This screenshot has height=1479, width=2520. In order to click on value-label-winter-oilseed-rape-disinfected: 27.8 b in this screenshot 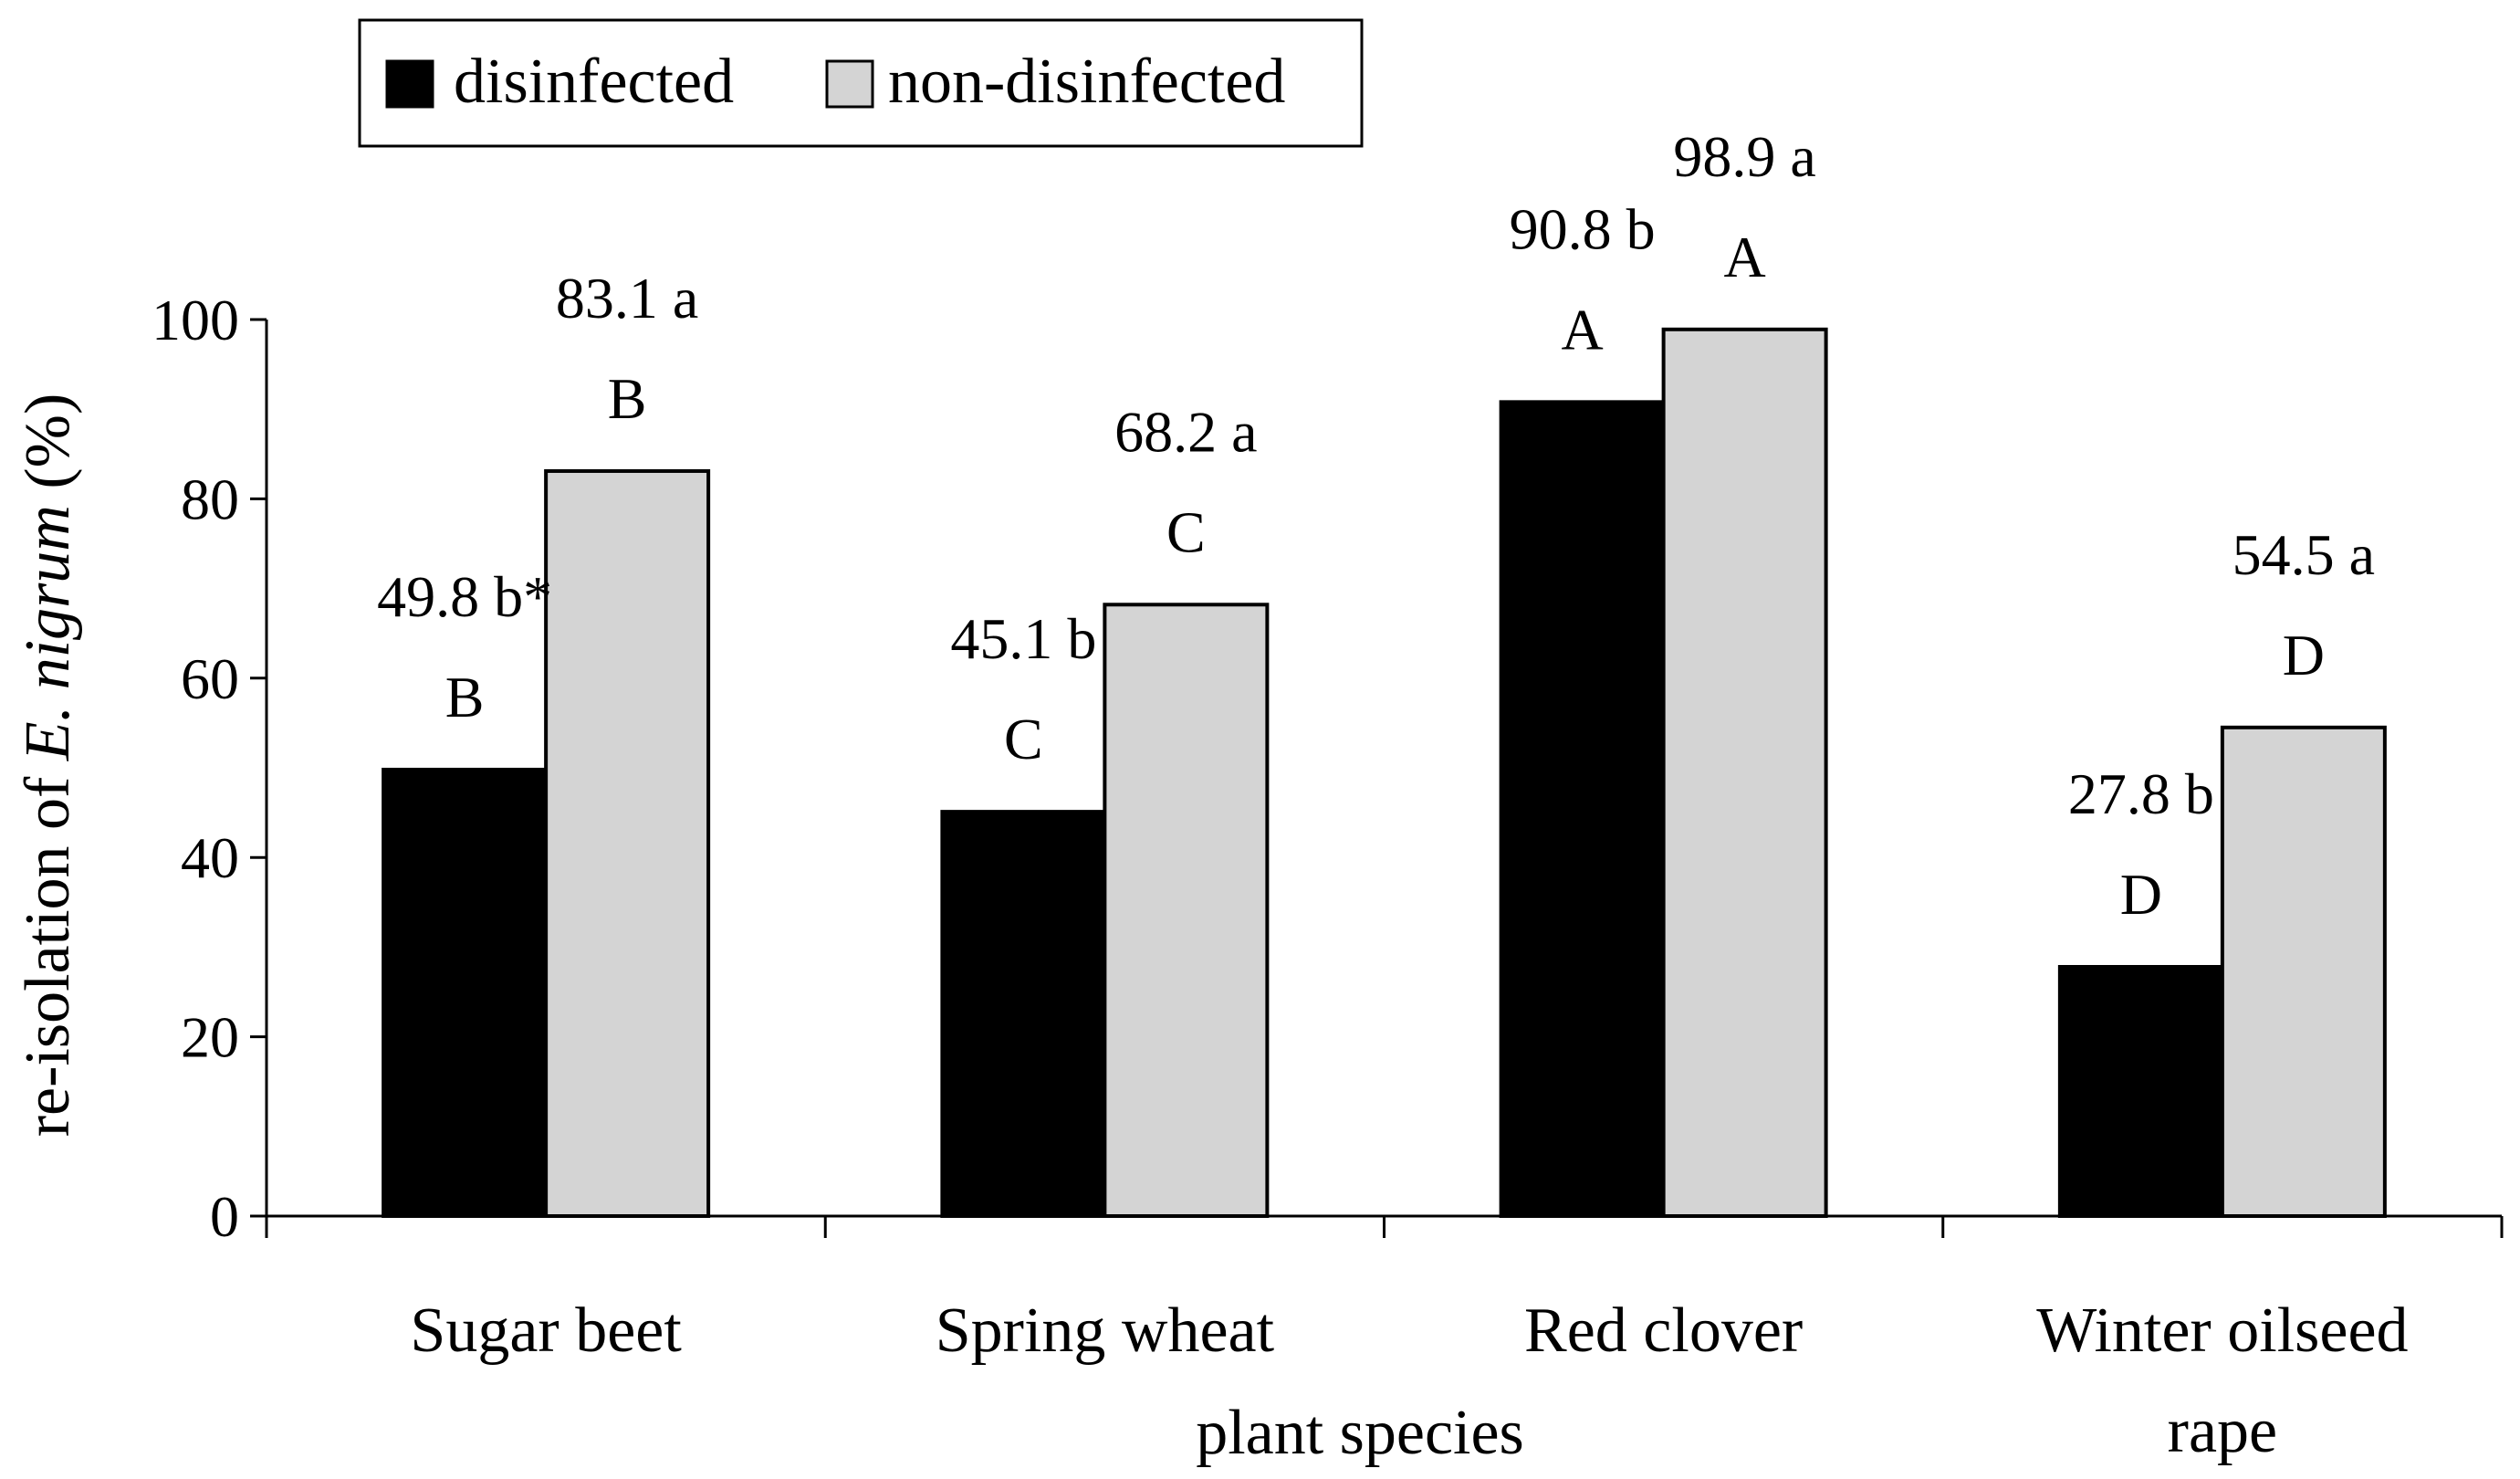, I will do `click(2141, 793)`.